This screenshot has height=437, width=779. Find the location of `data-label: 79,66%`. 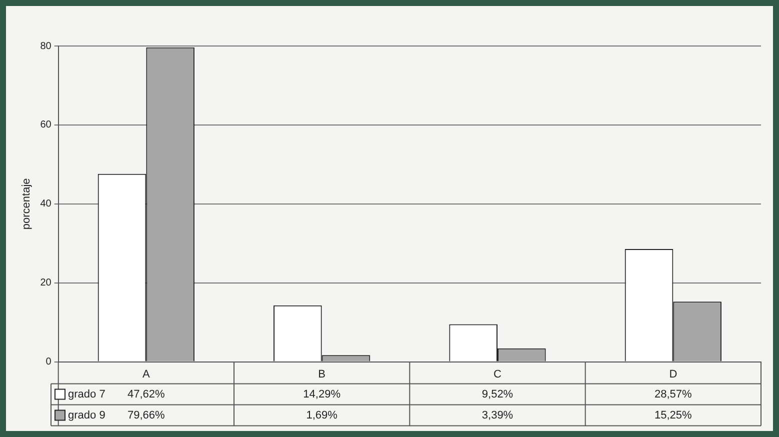

data-label: 79,66% is located at coordinates (147, 415).